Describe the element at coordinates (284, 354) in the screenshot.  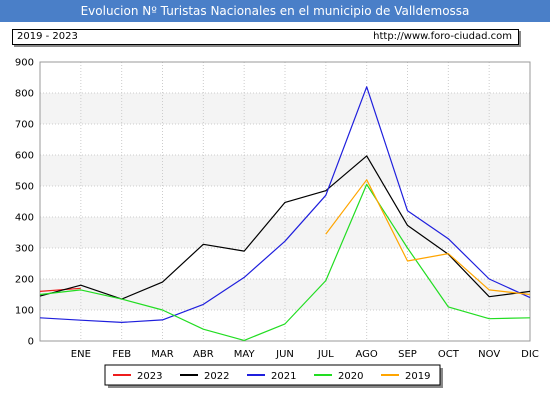
I see `x-tick-label: JUN` at that location.